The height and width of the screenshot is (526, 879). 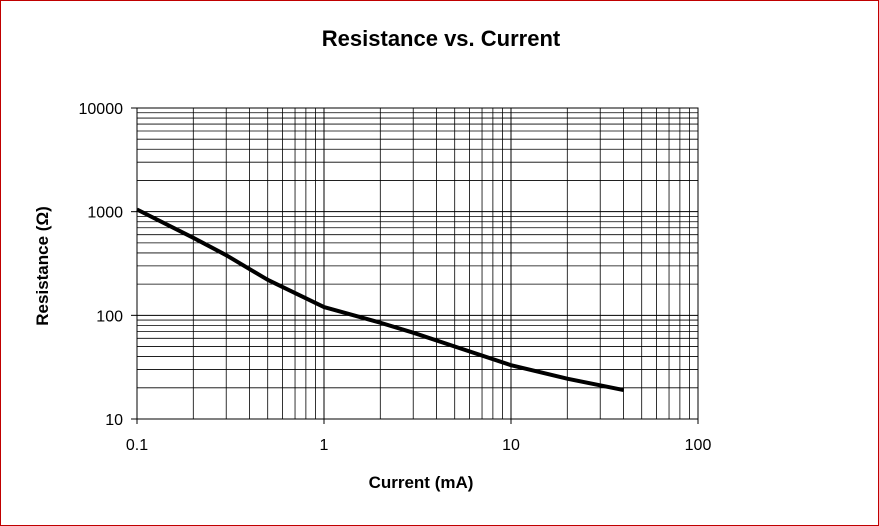 What do you see at coordinates (441, 38) in the screenshot?
I see `chart-title: Resistance vs. Current` at bounding box center [441, 38].